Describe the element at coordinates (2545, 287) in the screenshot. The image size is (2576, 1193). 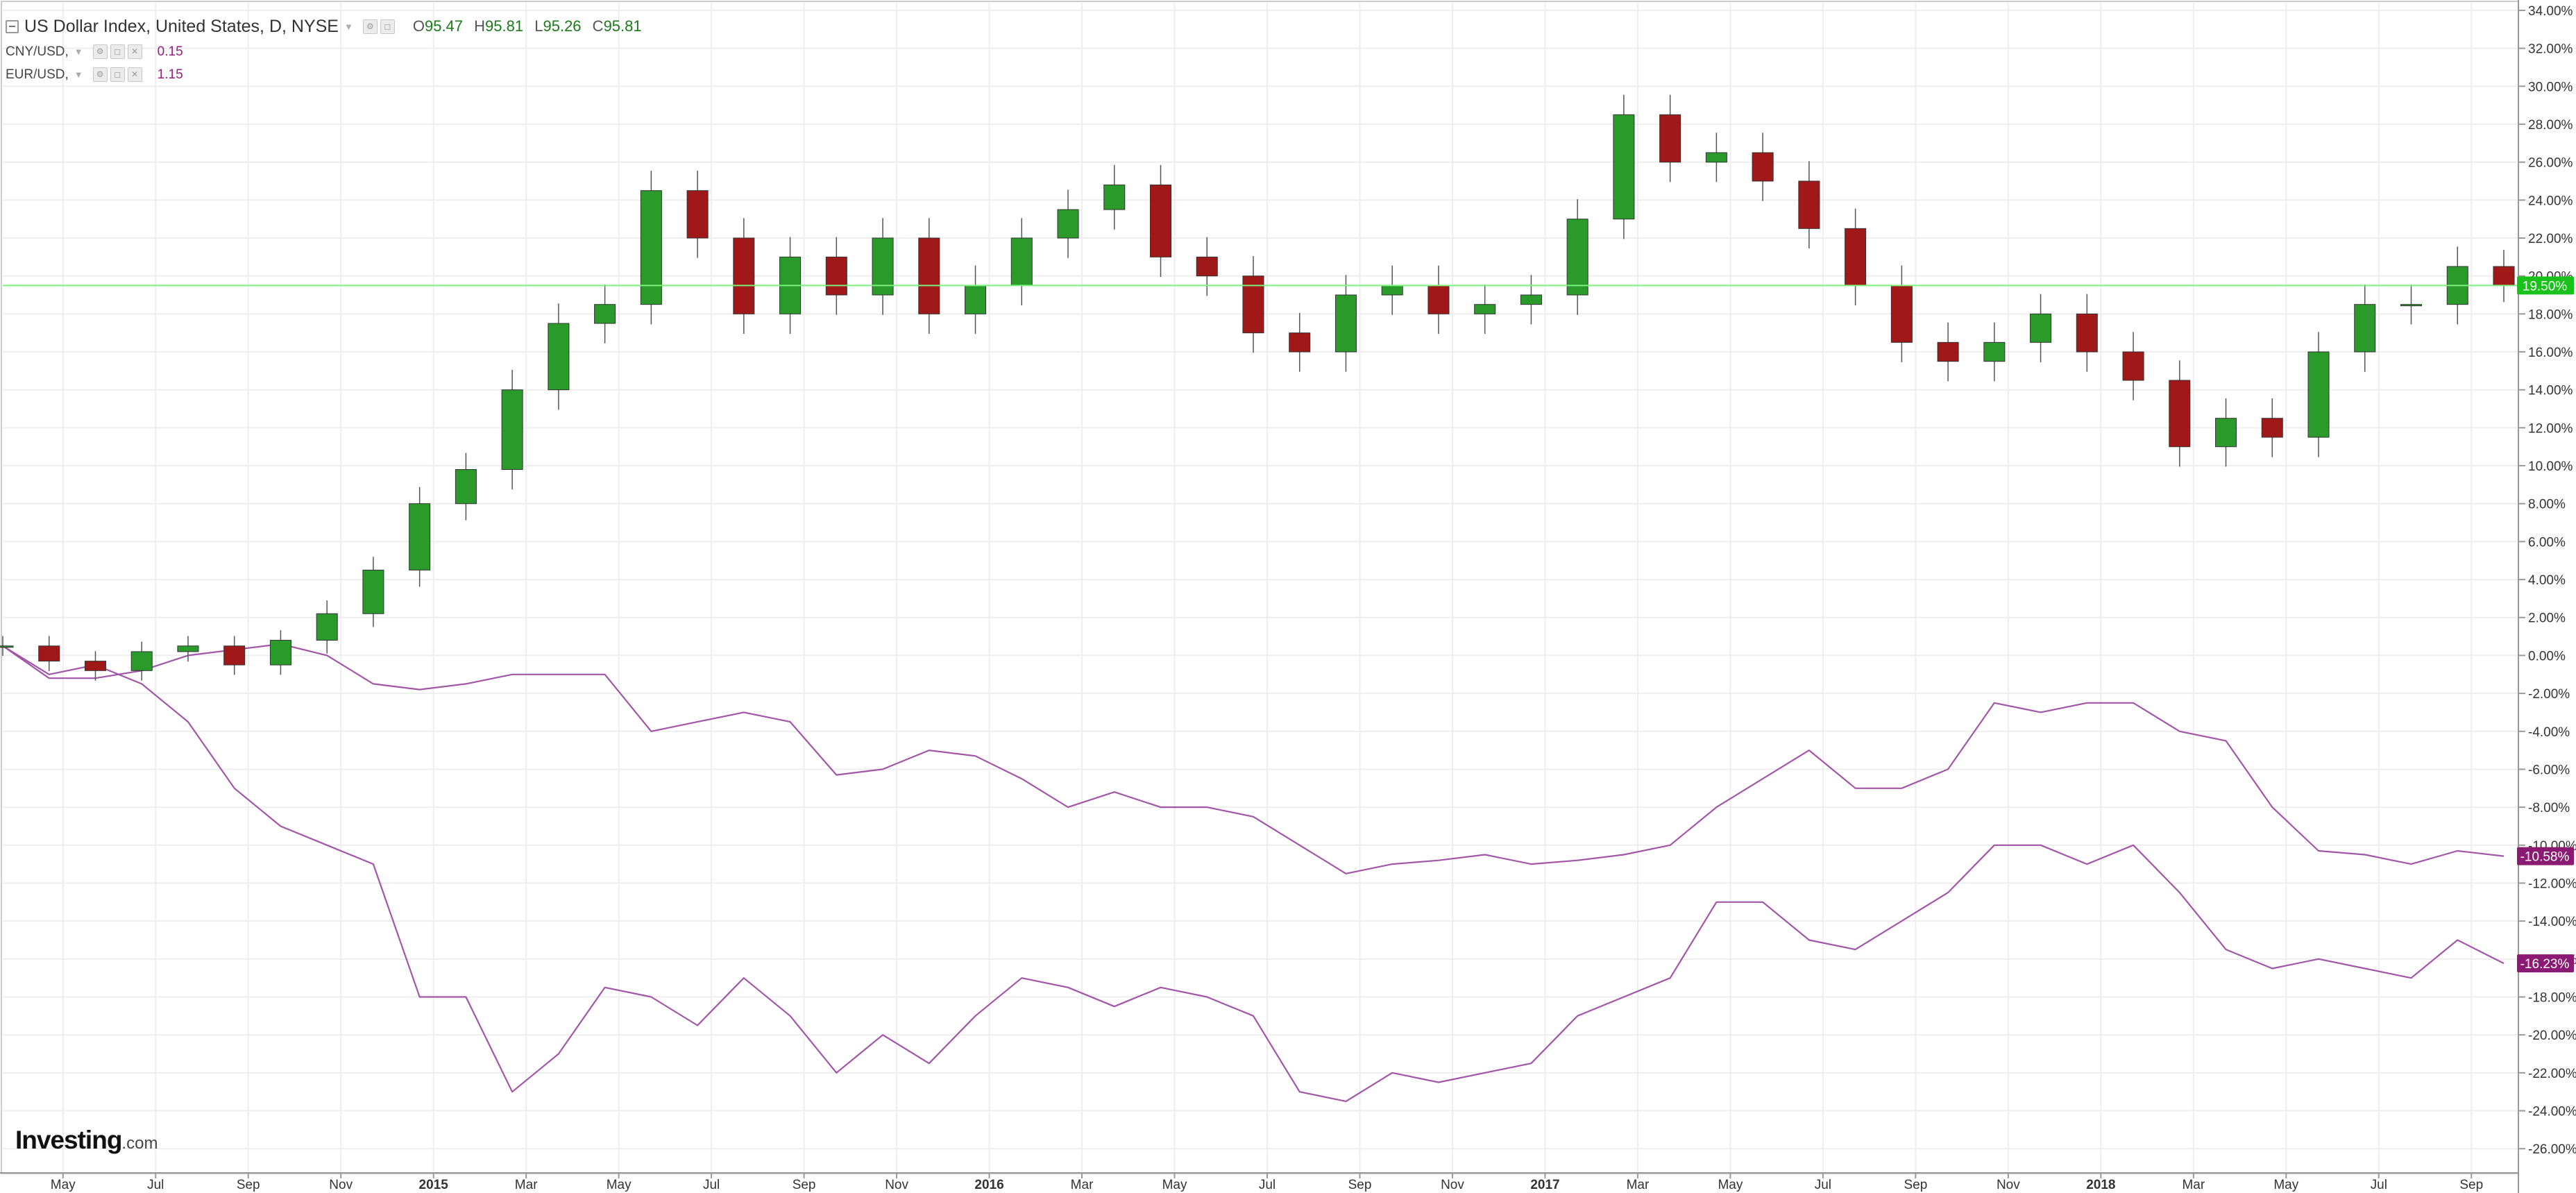
I see `last-value-badge-label: 19.50%` at that location.